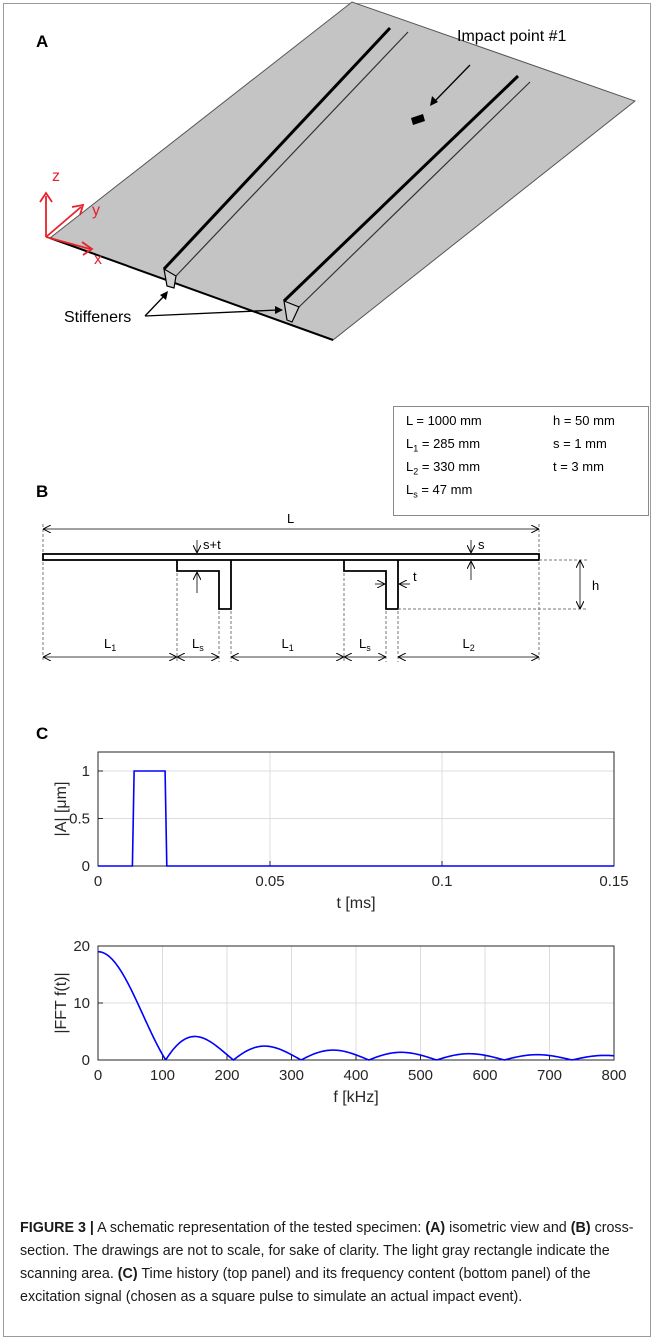 Image resolution: width=655 pixels, height=1341 pixels. What do you see at coordinates (98, 881) in the screenshot?
I see `chart1-xtick-label: 0` at bounding box center [98, 881].